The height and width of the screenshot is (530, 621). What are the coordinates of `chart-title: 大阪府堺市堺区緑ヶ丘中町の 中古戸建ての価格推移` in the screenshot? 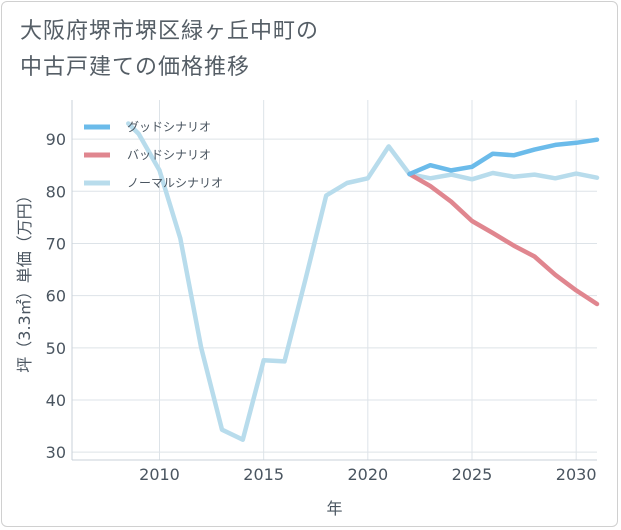 It's located at (260, 50).